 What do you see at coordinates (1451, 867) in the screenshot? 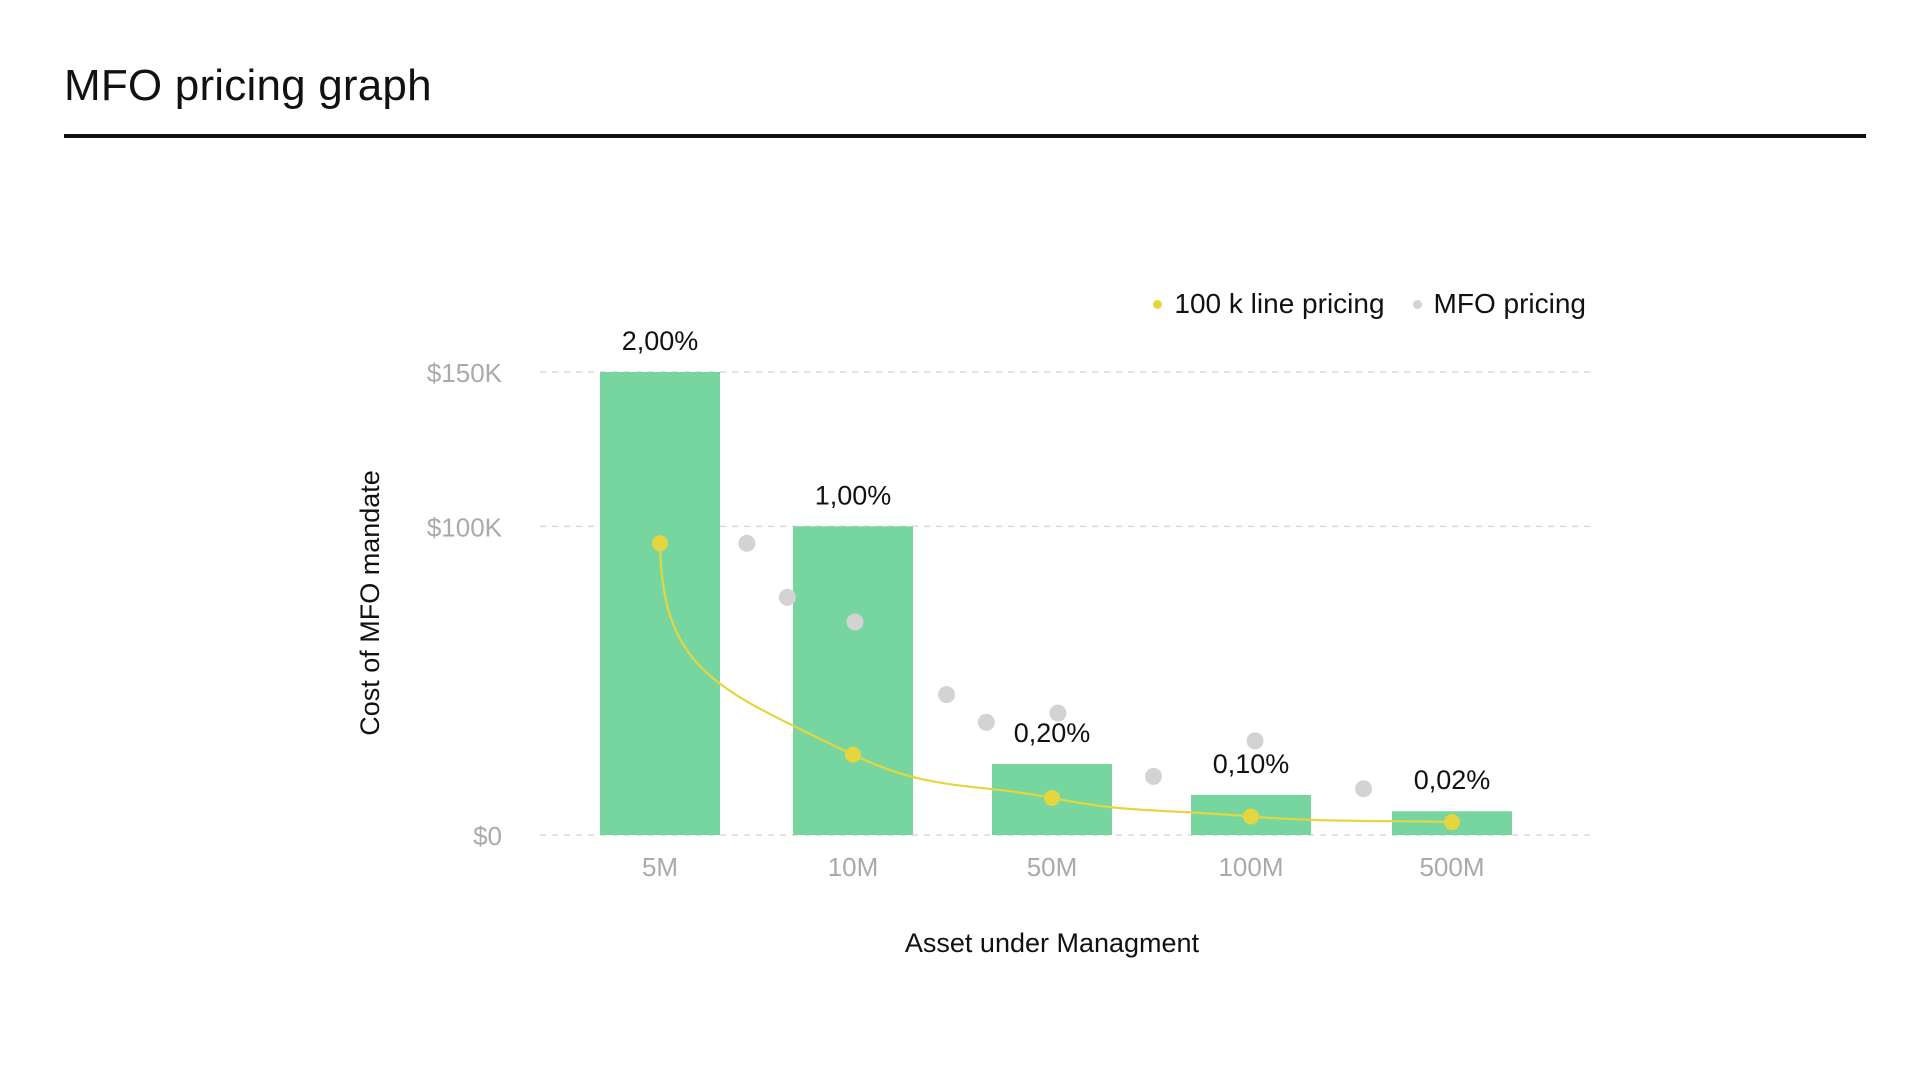
I see `x-tick-label: 500M` at bounding box center [1451, 867].